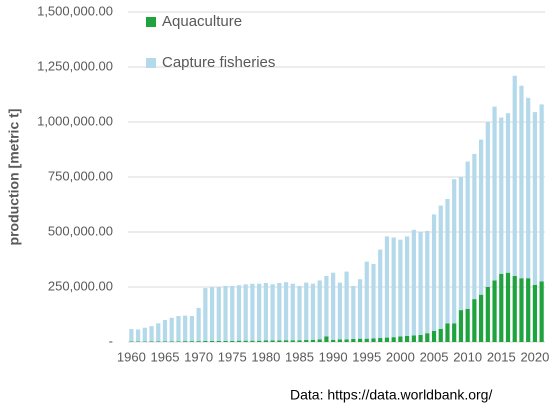  I want to click on legend-swatch, so click(151, 22).